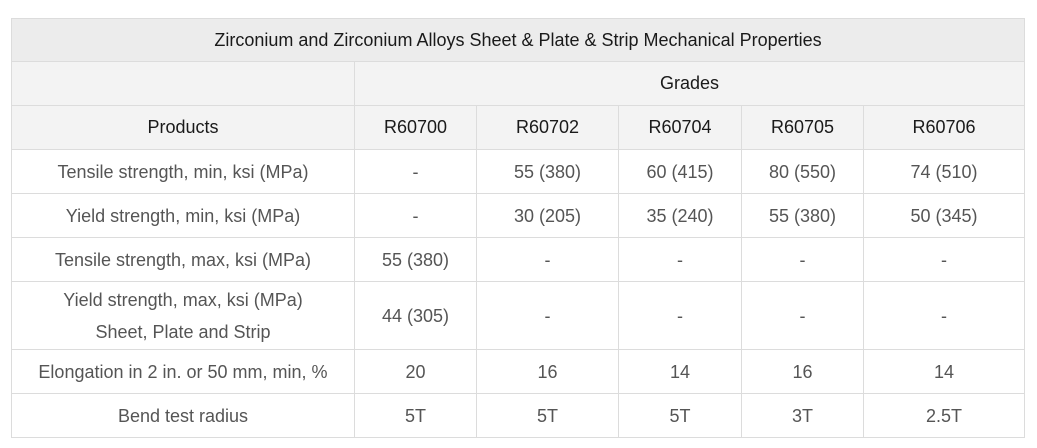 The image size is (1037, 448). I want to click on row-label-line1: Yield strength, max, ksi (MPa), so click(183, 299).